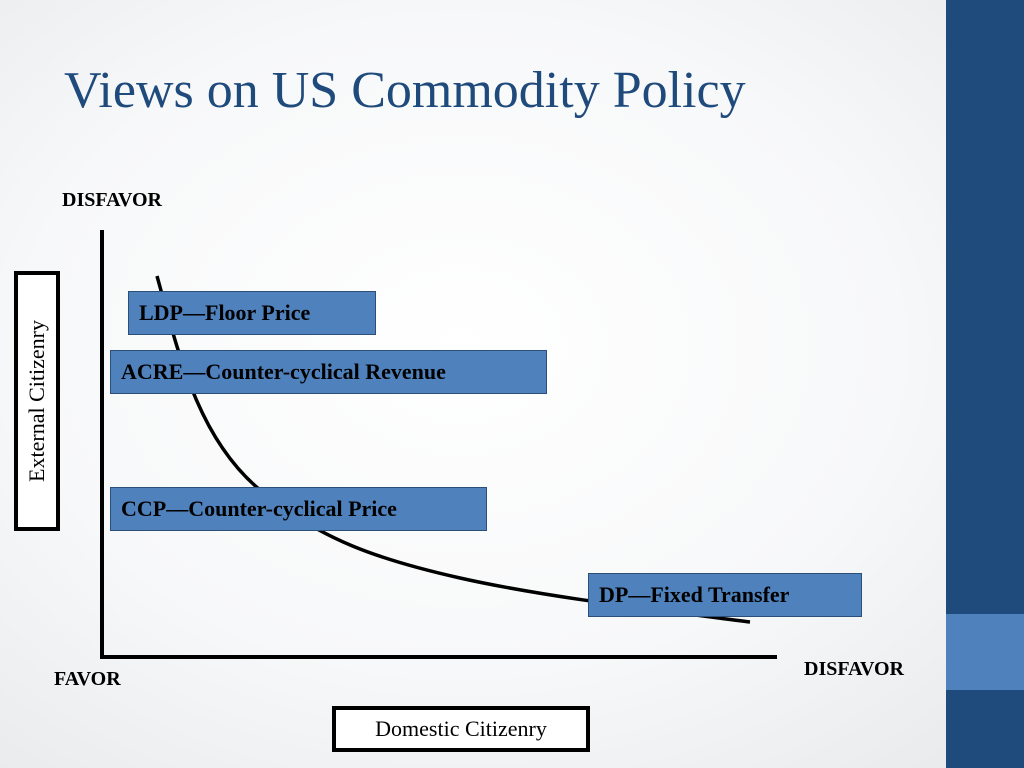  What do you see at coordinates (112, 200) in the screenshot?
I see `y-axis-top-label: DISFAVOR` at bounding box center [112, 200].